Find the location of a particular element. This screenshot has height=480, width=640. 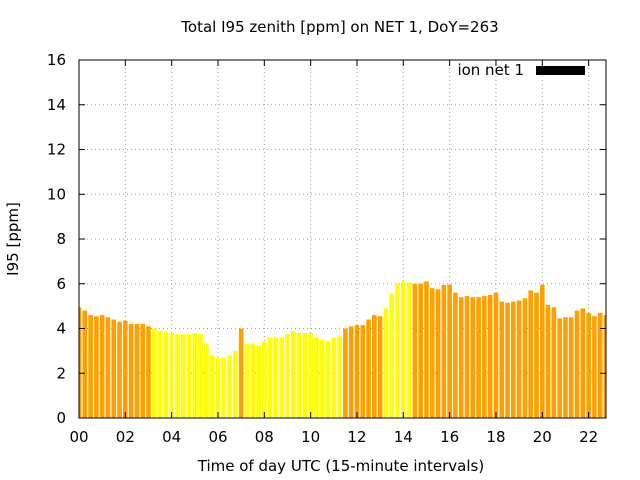

y-tick-label: 16 is located at coordinates (56, 60).